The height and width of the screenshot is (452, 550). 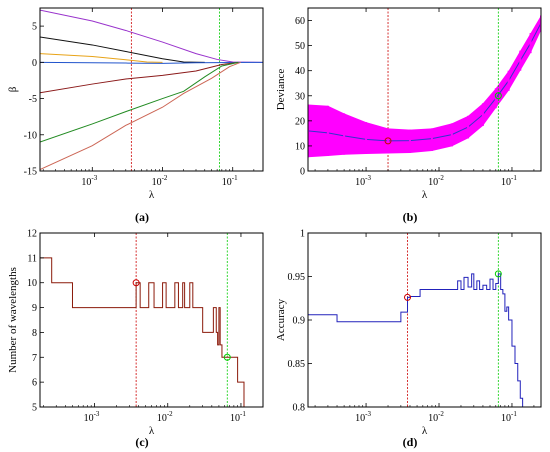 I want to click on y-tick-label: 0.8, so click(x=299, y=408).